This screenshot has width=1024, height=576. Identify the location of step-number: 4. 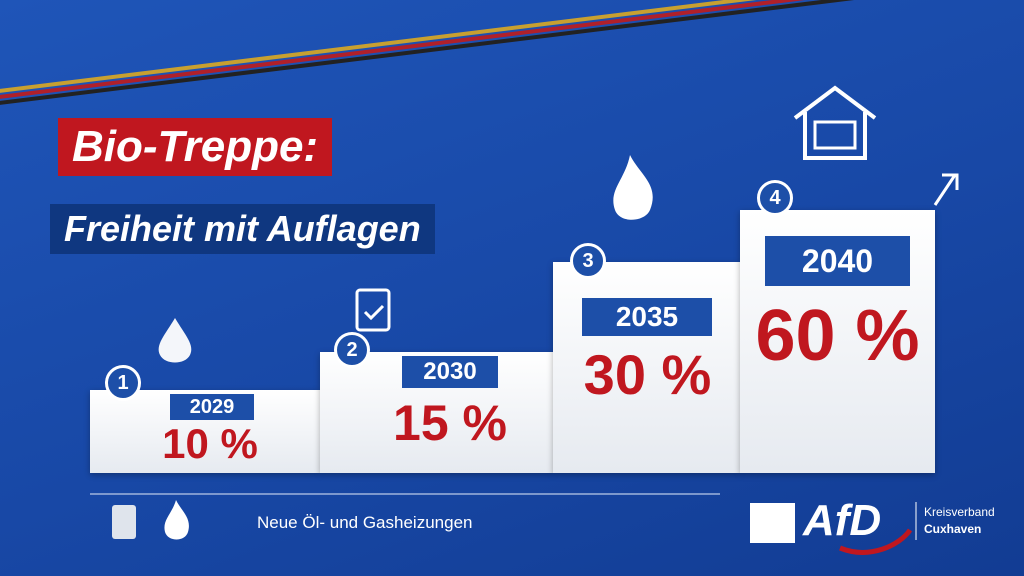
(775, 198).